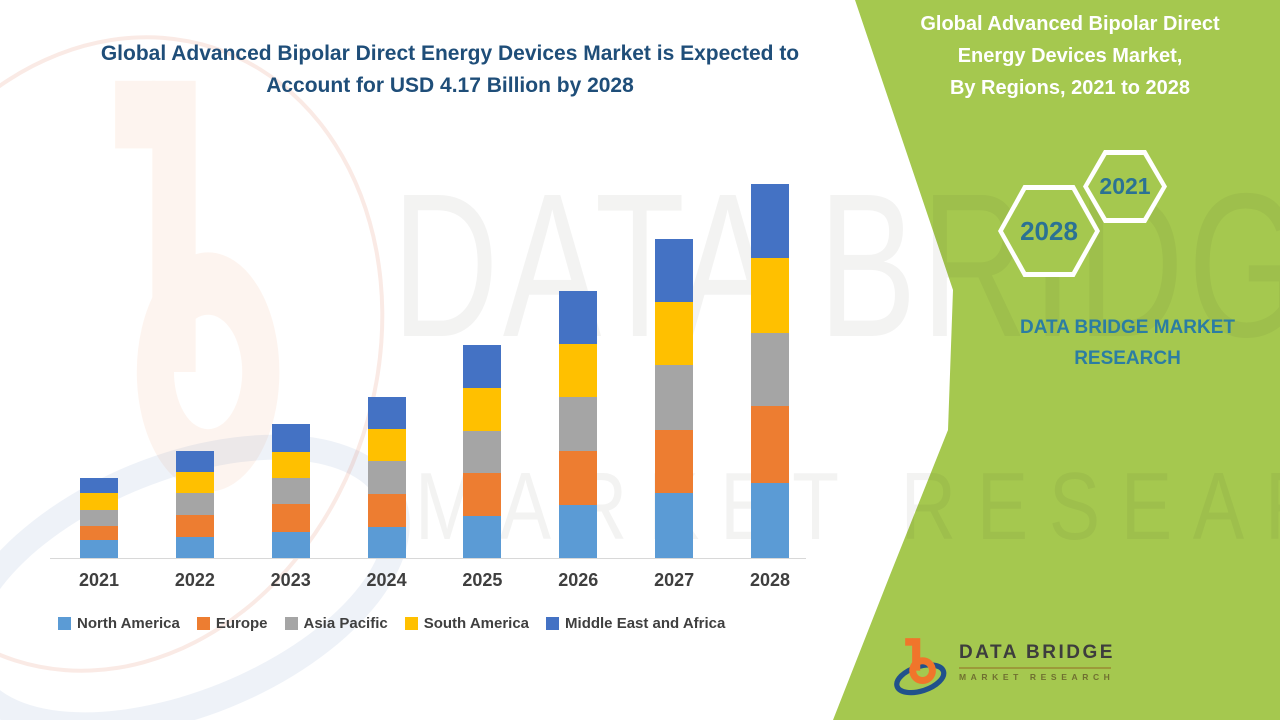 The height and width of the screenshot is (720, 1280). I want to click on hexagon-2021-label: 2021, so click(1125, 186).